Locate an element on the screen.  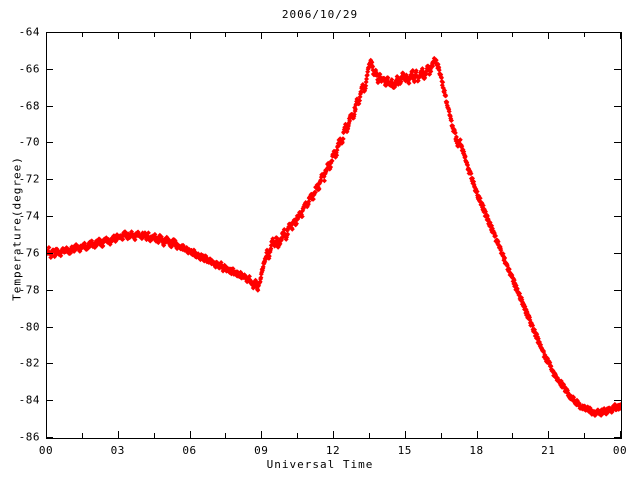
y-axis-tick-label: -78 is located at coordinates (29, 290).